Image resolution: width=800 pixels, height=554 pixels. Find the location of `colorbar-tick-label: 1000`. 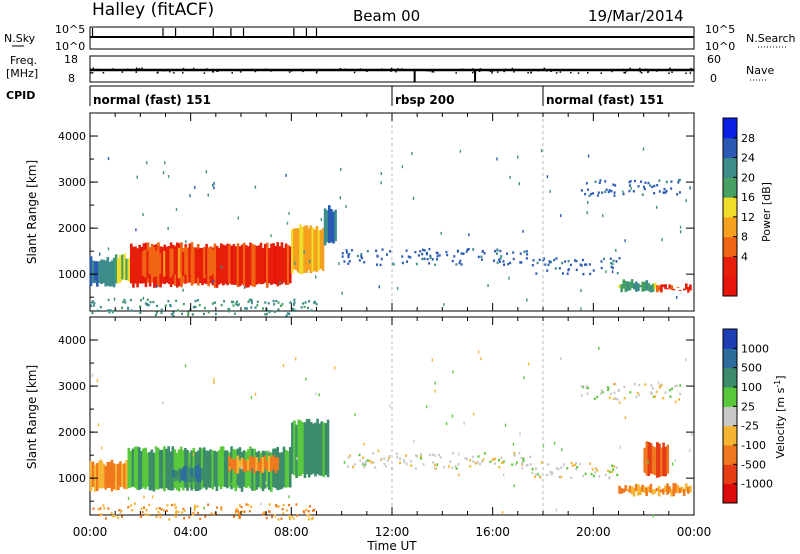

colorbar-tick-label: 1000 is located at coordinates (755, 348).